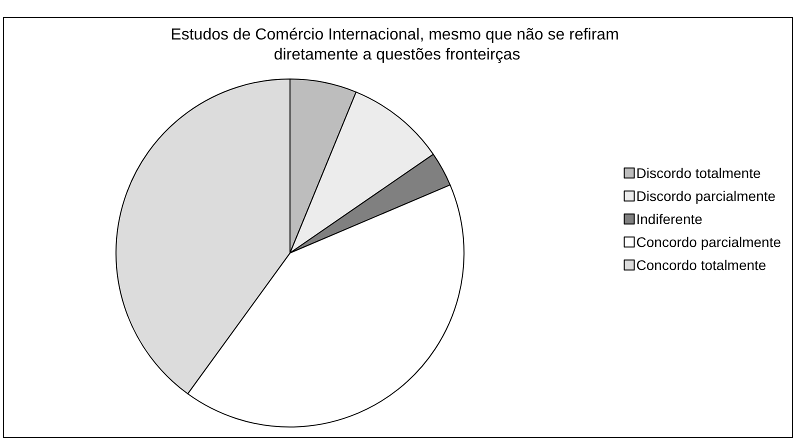 Image resolution: width=794 pixels, height=438 pixels. What do you see at coordinates (698, 173) in the screenshot?
I see `legend-label: Discordo totalmente` at bounding box center [698, 173].